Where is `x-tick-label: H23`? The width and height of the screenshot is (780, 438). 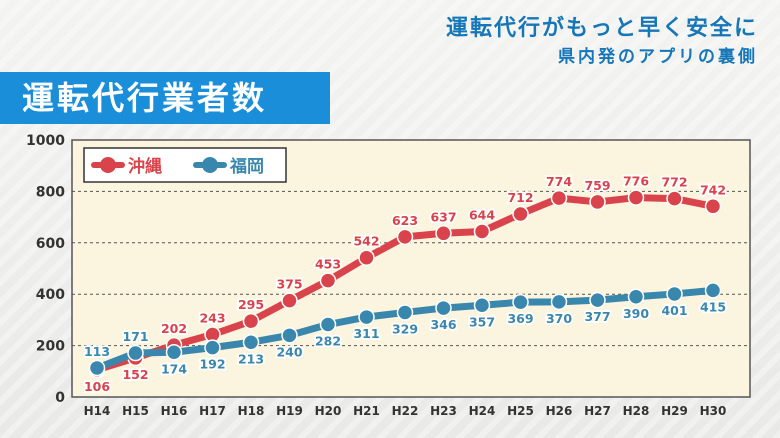 x-tick-label: H23 is located at coordinates (443, 411).